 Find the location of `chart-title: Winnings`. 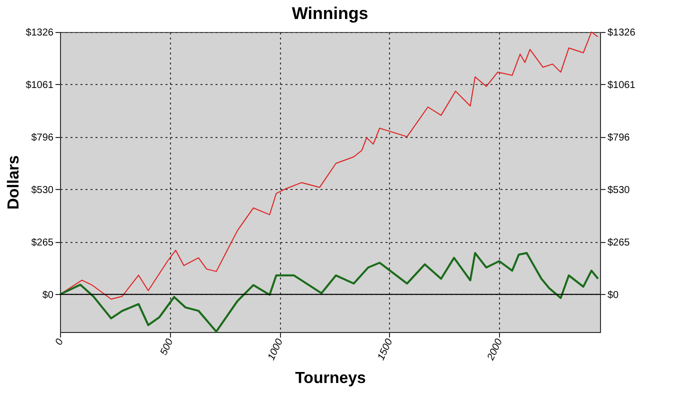

chart-title: Winnings is located at coordinates (330, 13).